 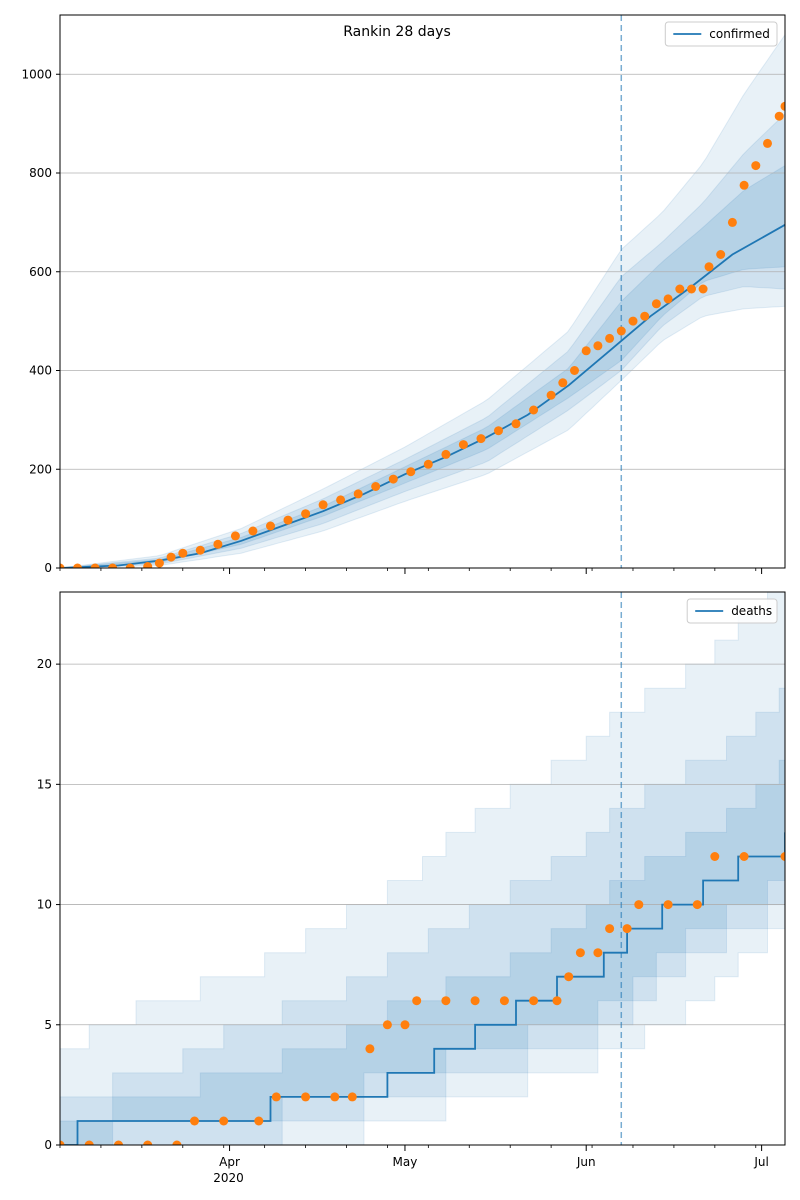 I want to click on deaths-legend: deaths, so click(x=732, y=611).